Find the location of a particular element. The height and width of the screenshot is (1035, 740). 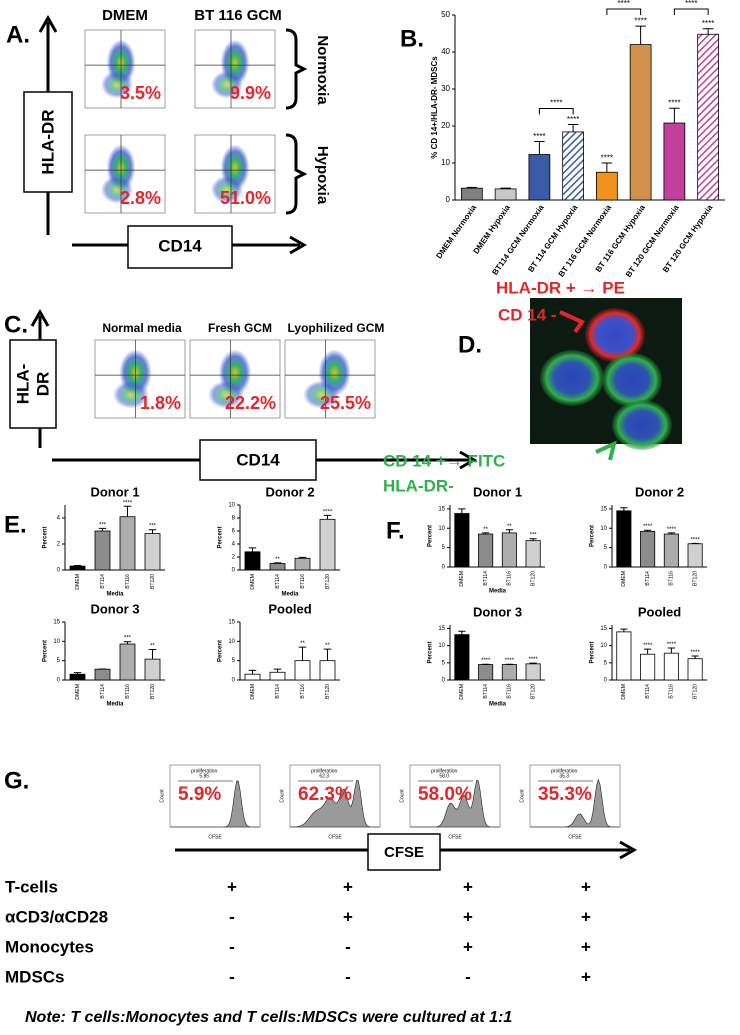

significance: *** is located at coordinates (153, 527).